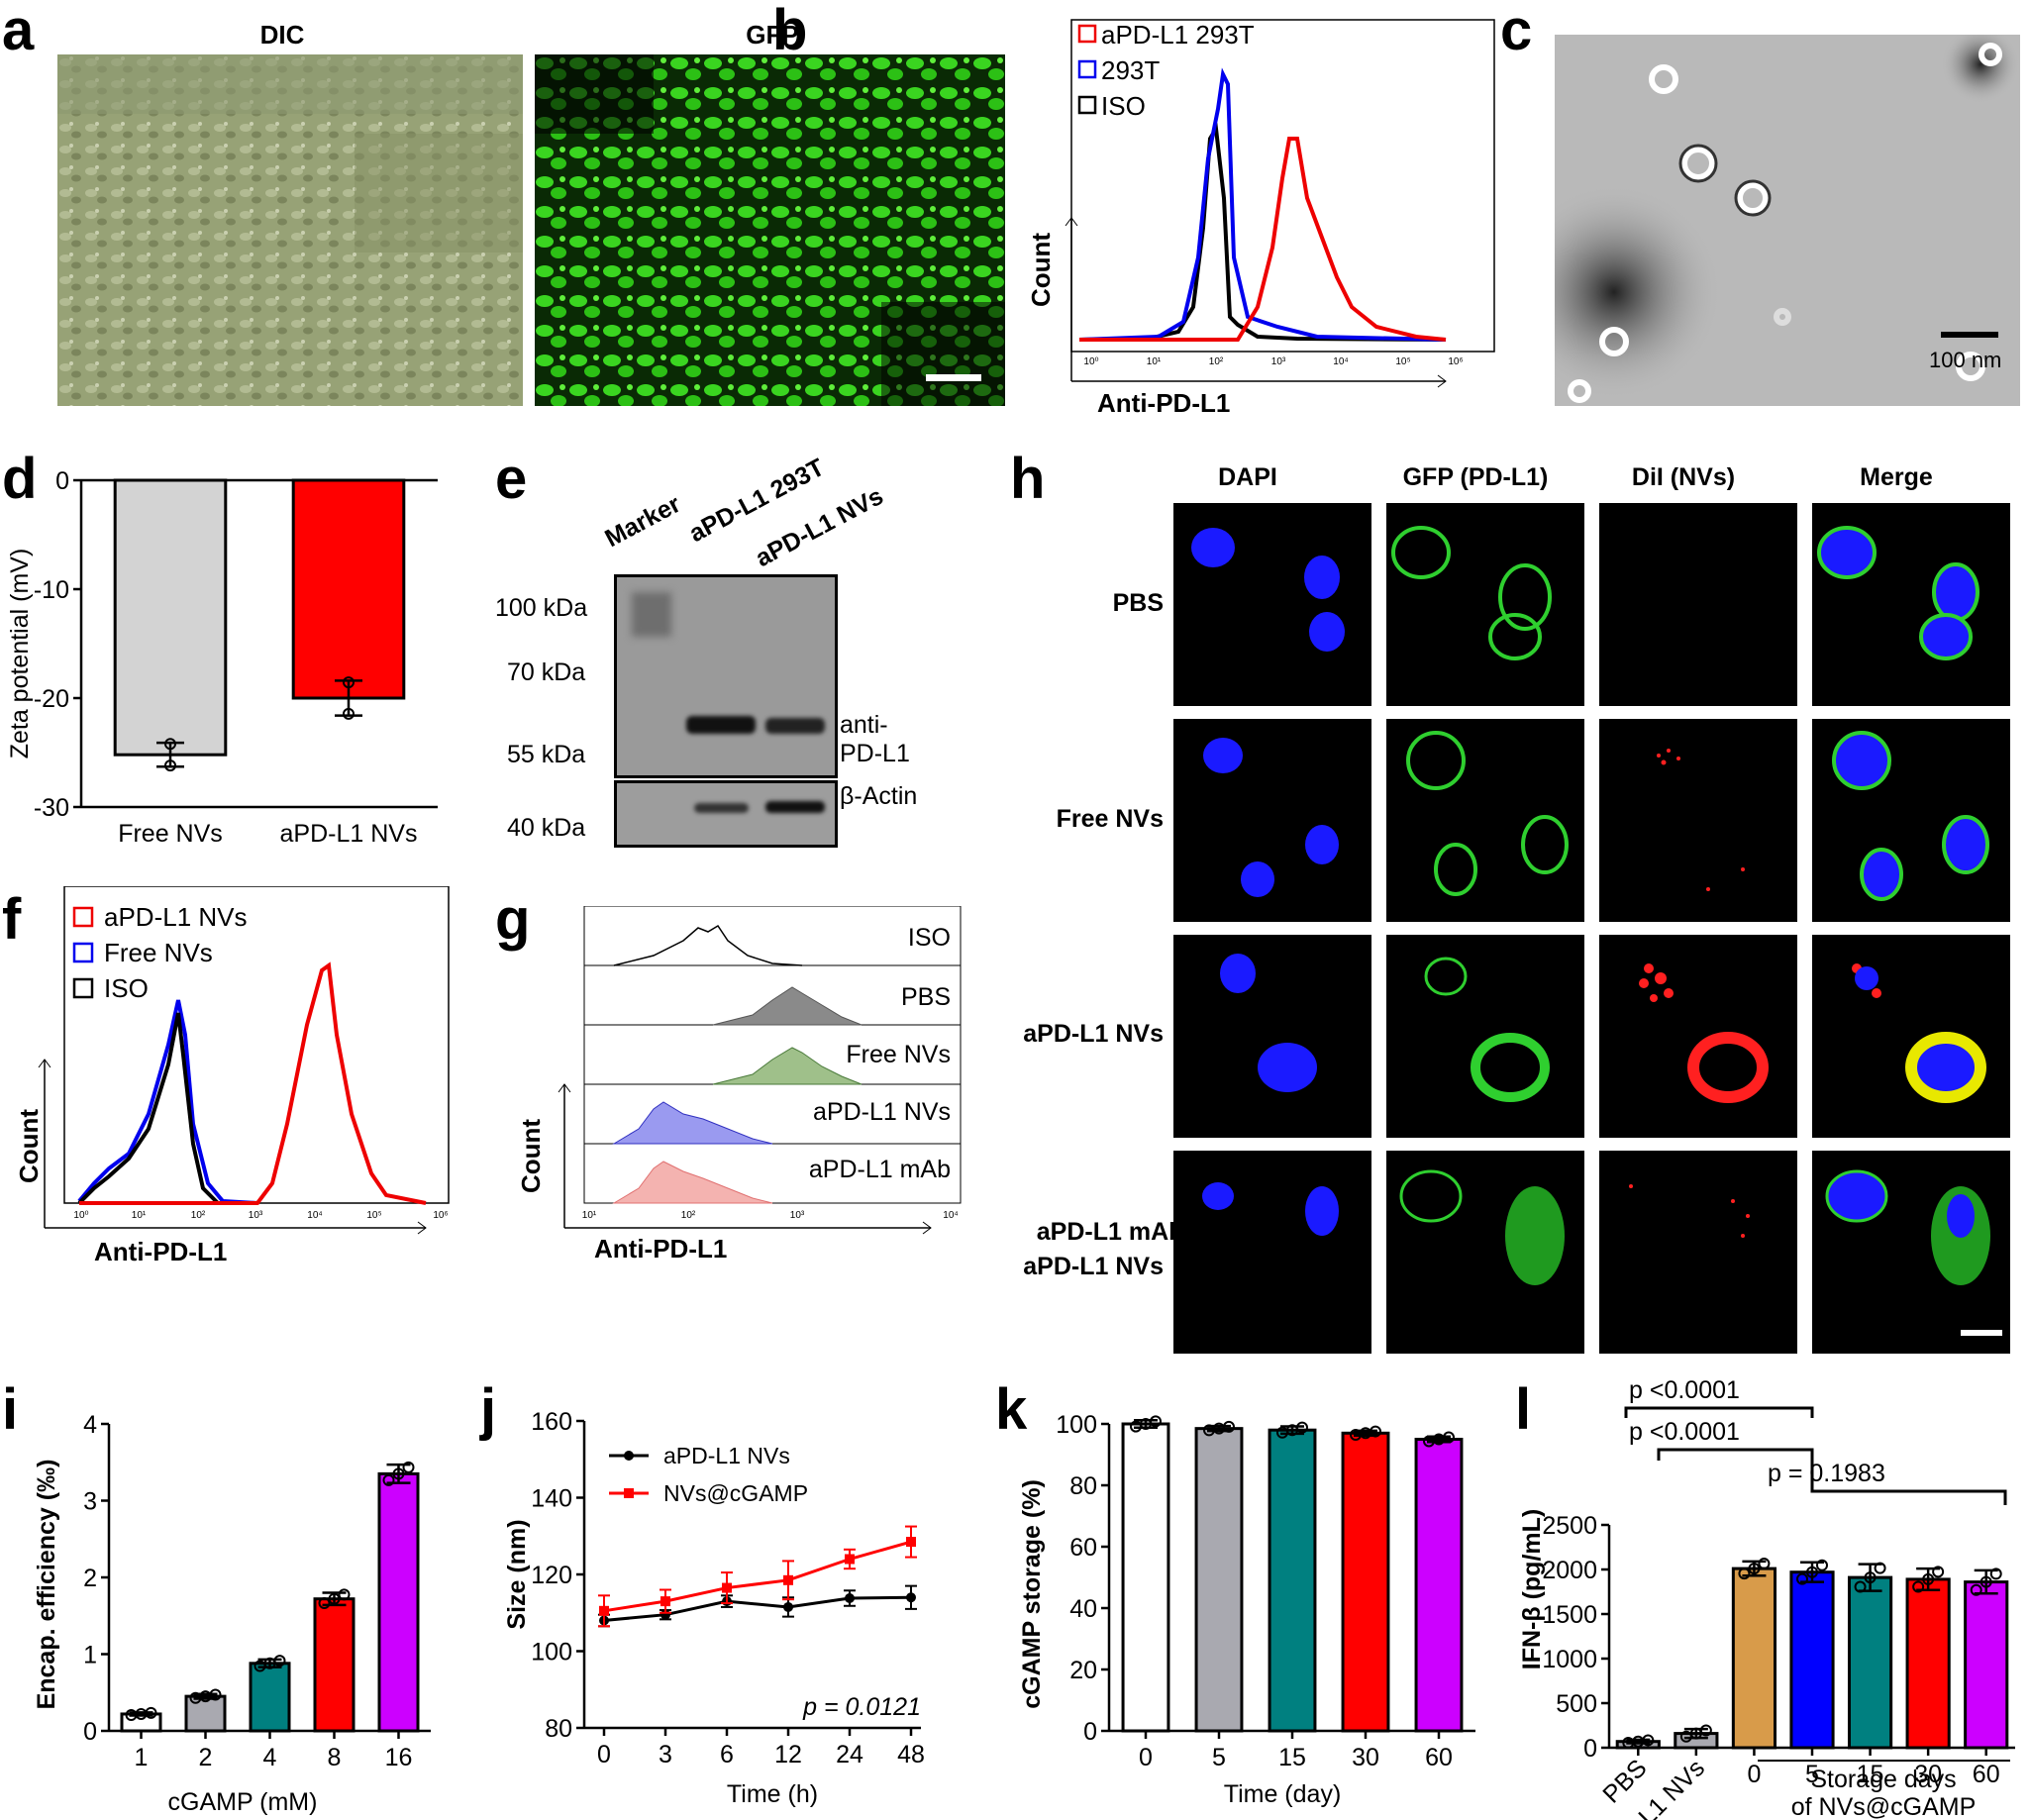  I want to click on f-xlabel: Anti-PD-L1, so click(160, 1251).